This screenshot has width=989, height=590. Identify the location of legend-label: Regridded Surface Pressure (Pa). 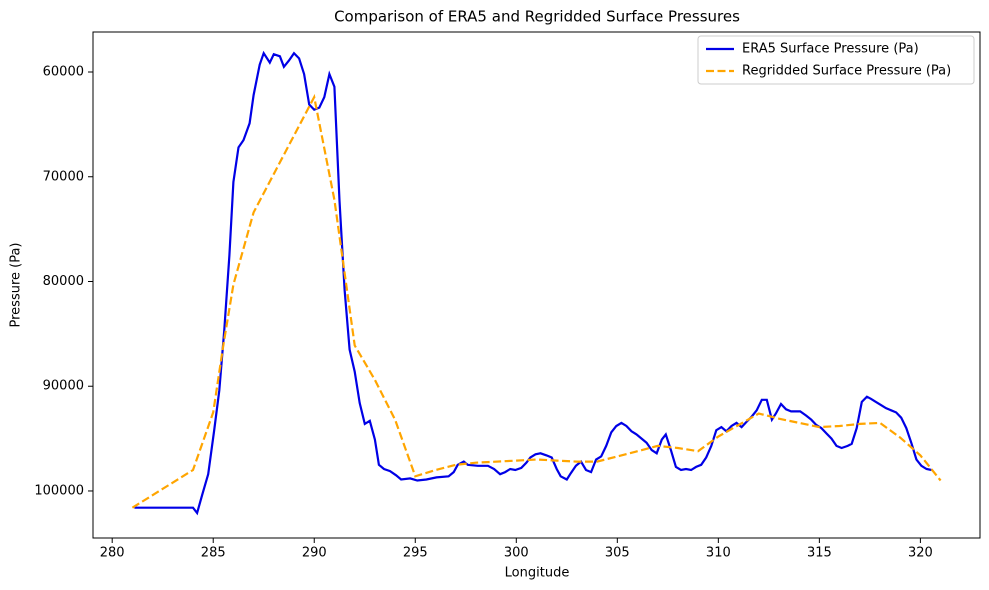
(846, 71).